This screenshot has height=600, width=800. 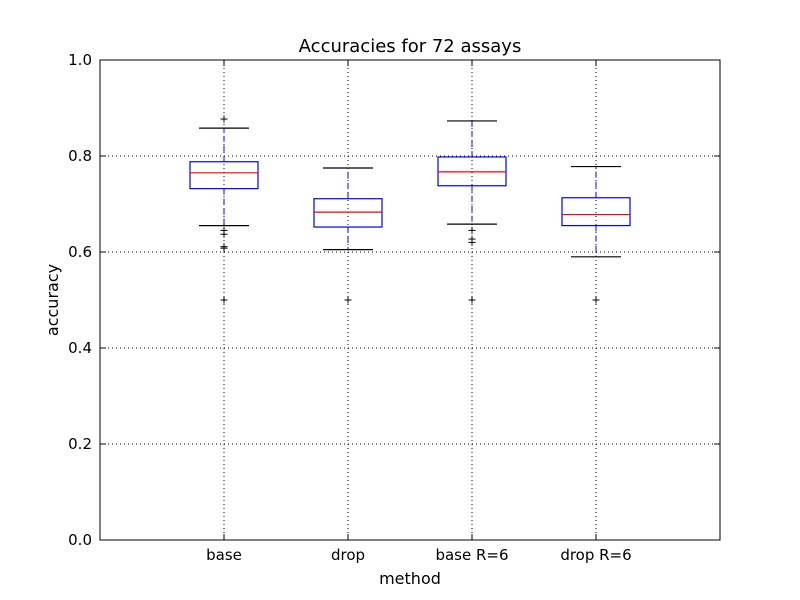 I want to click on x-axis-label: method, so click(x=410, y=578).